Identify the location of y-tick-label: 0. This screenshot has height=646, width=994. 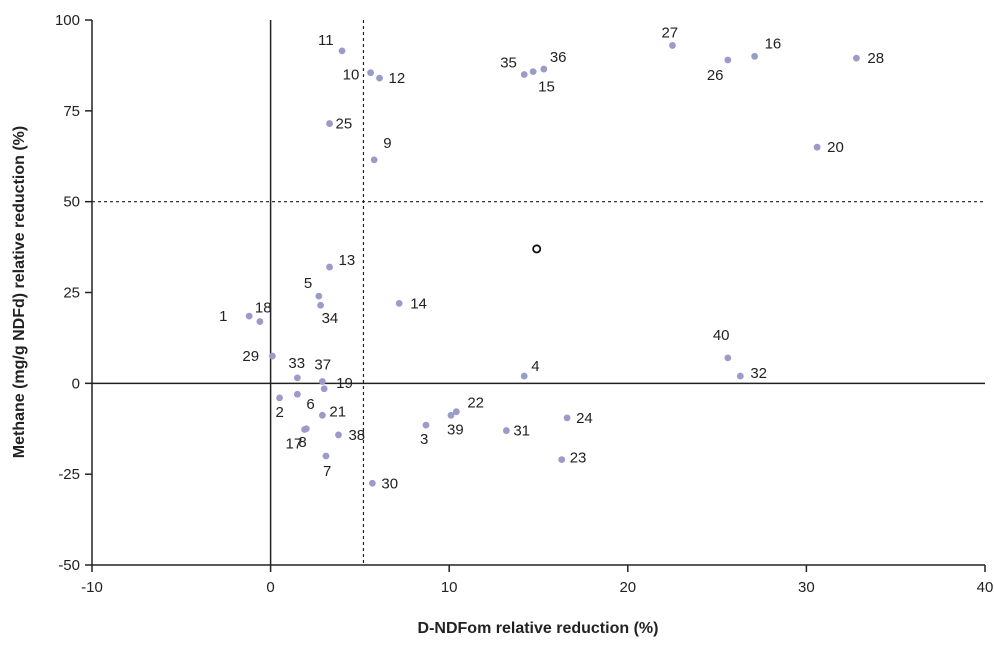
(76, 383).